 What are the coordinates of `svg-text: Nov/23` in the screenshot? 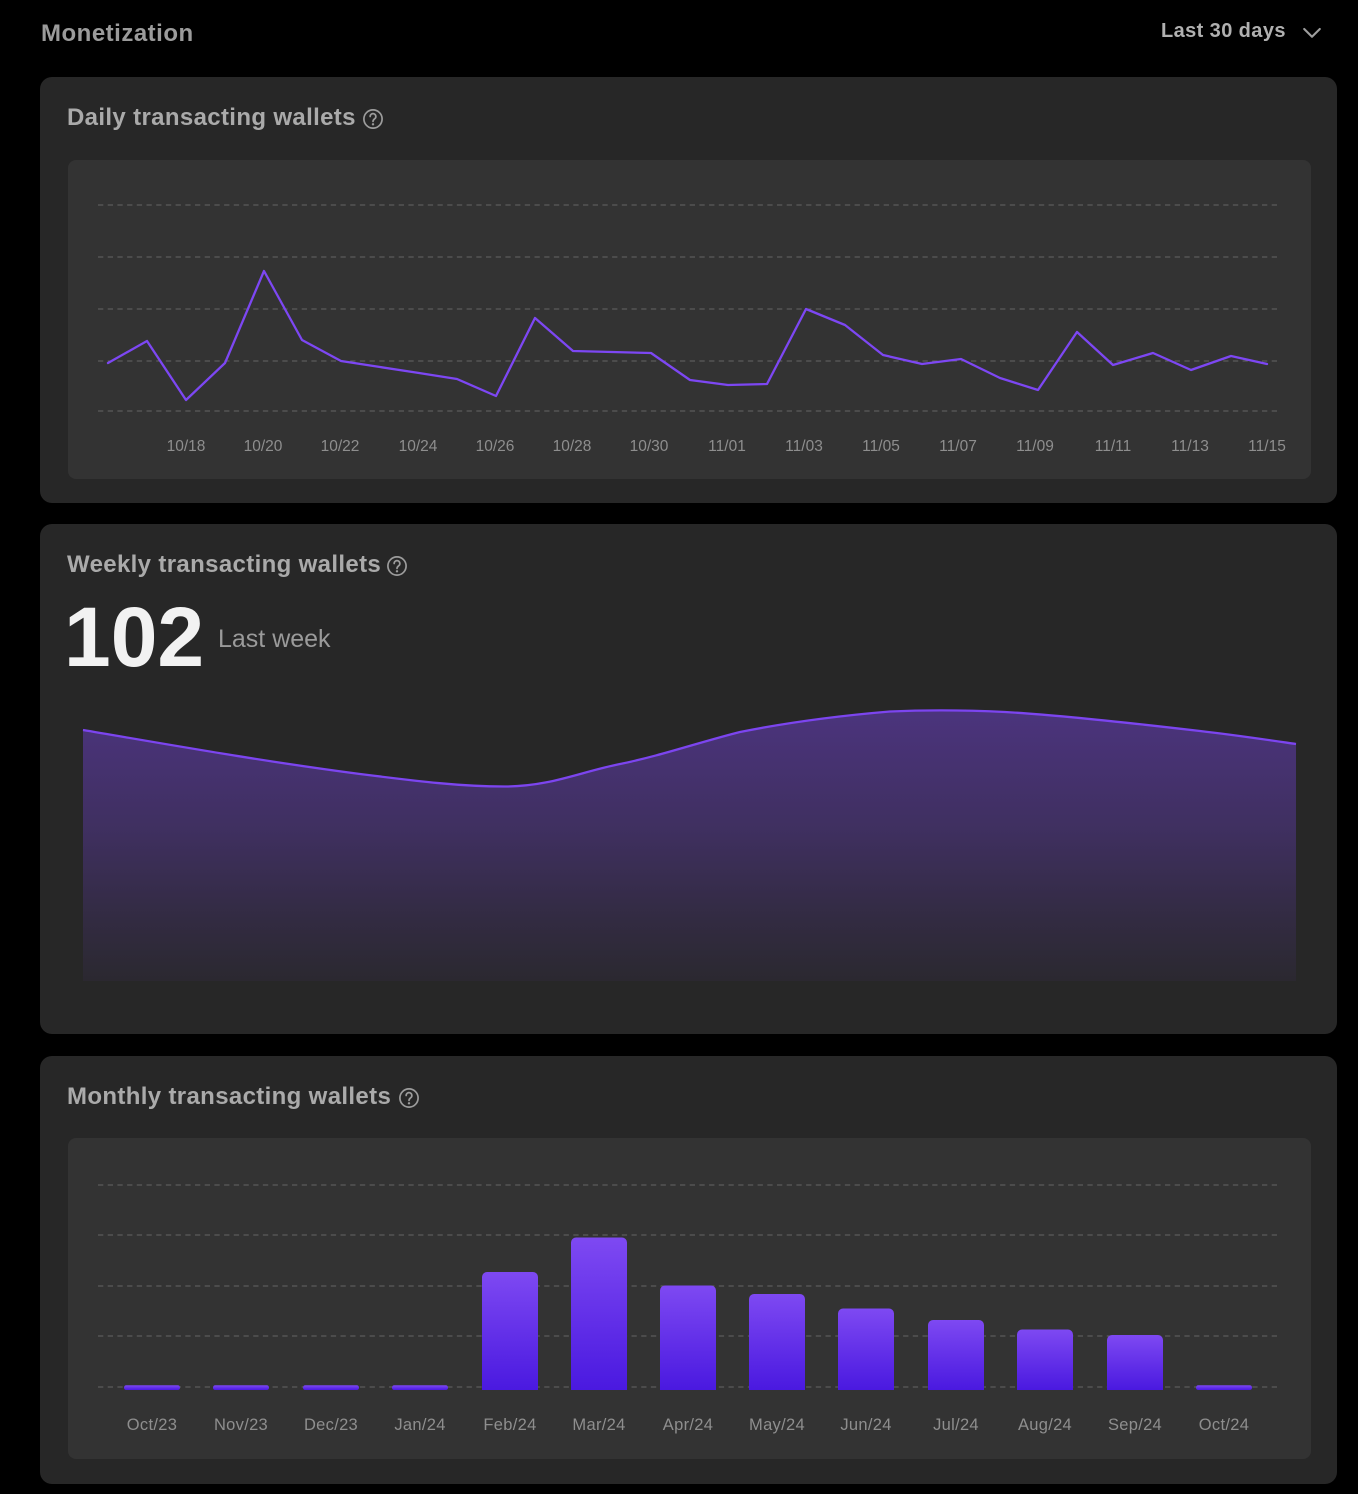 It's located at (241, 1425).